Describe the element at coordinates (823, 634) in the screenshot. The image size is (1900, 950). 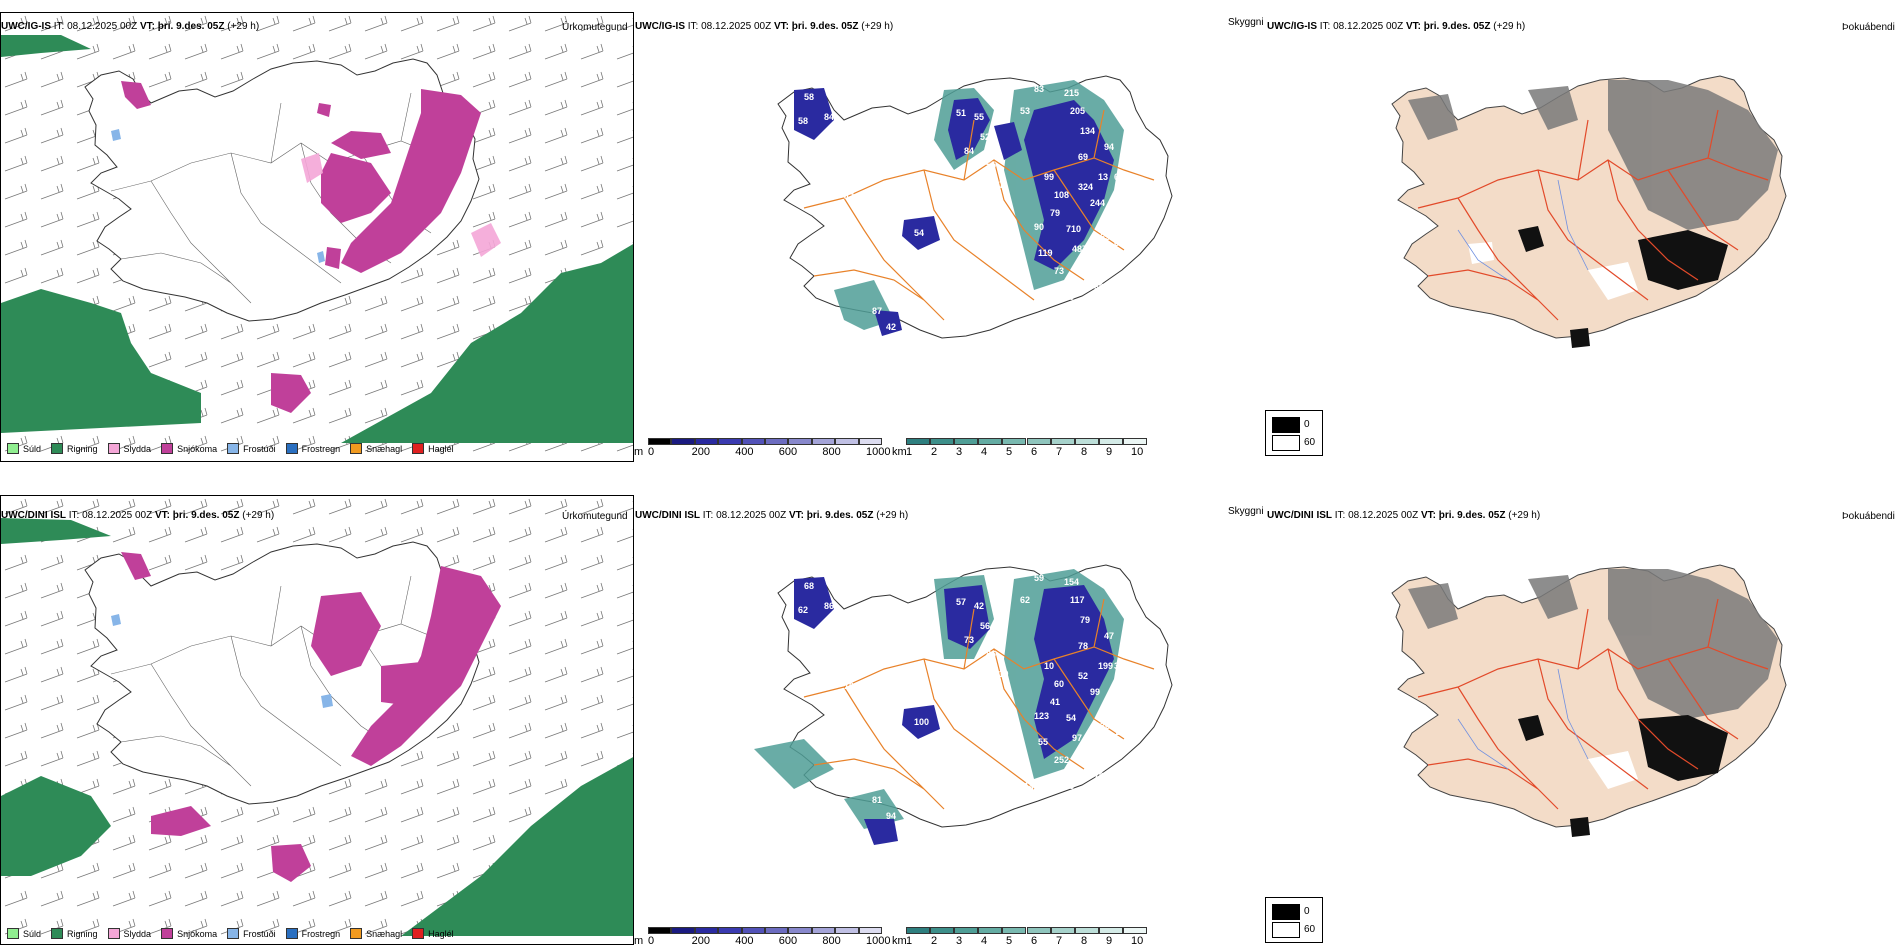
I see `cloud-base-label: 87` at that location.